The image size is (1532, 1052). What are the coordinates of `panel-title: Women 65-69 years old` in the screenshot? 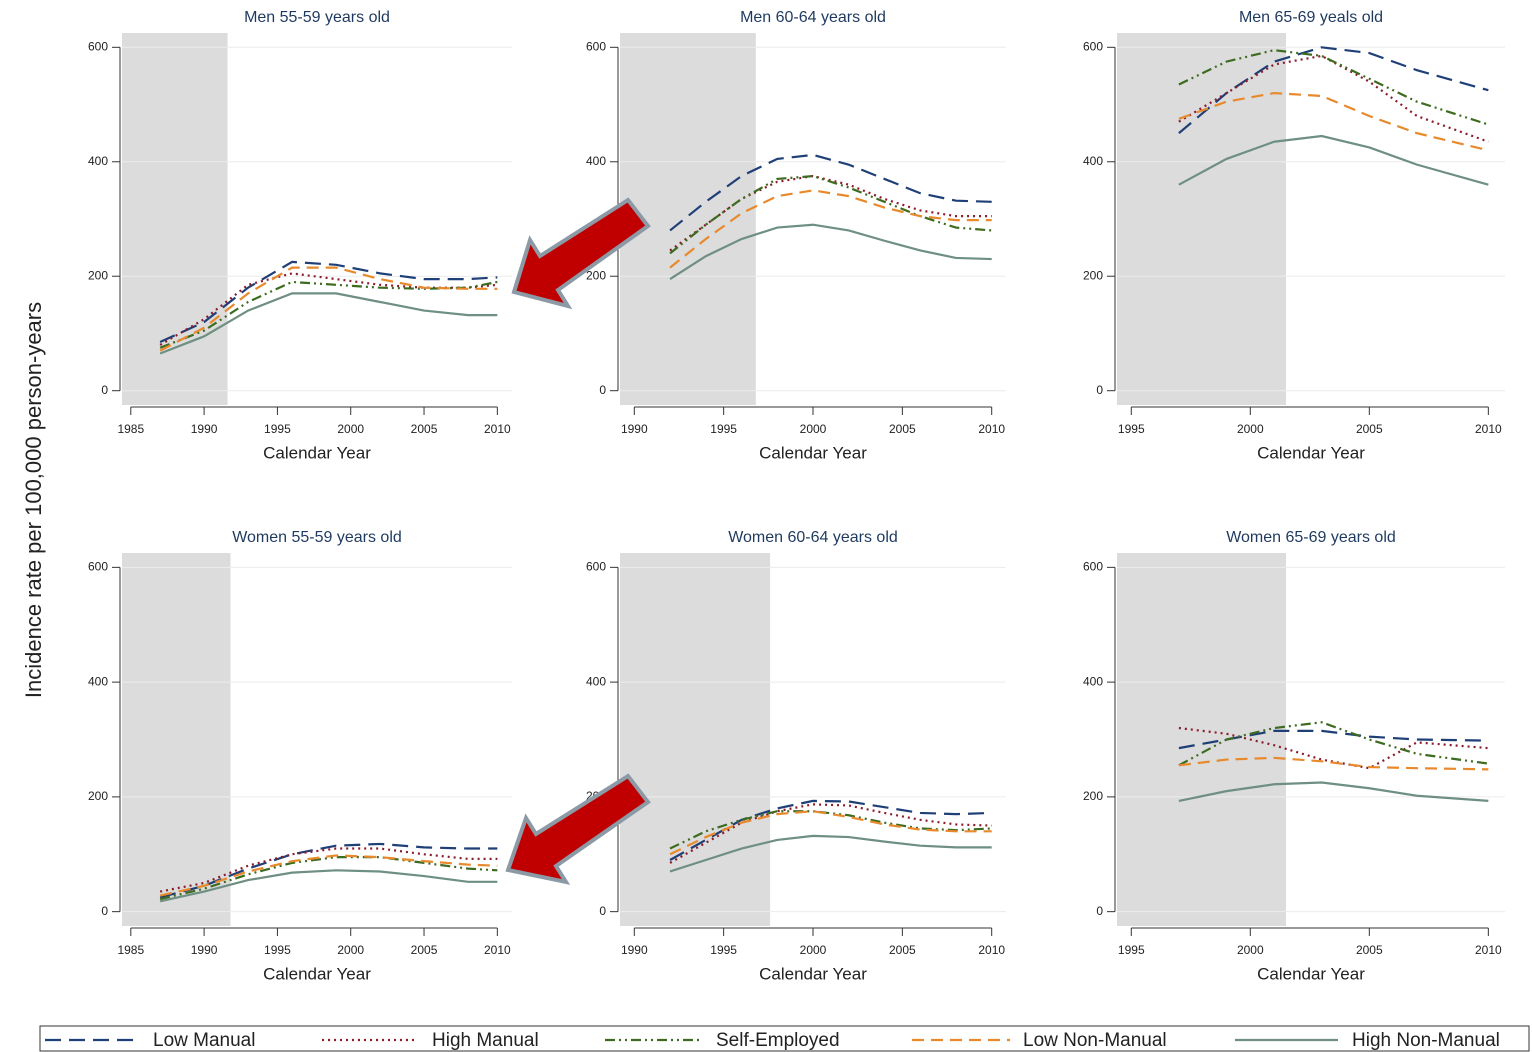 It's located at (1311, 537).